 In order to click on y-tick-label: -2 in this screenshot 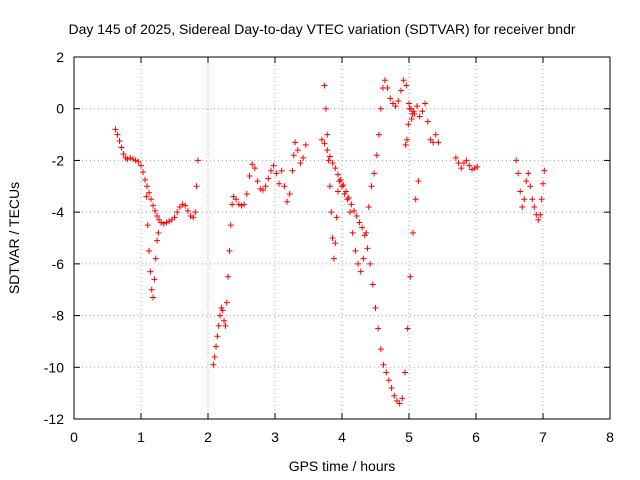, I will do `click(58, 160)`.